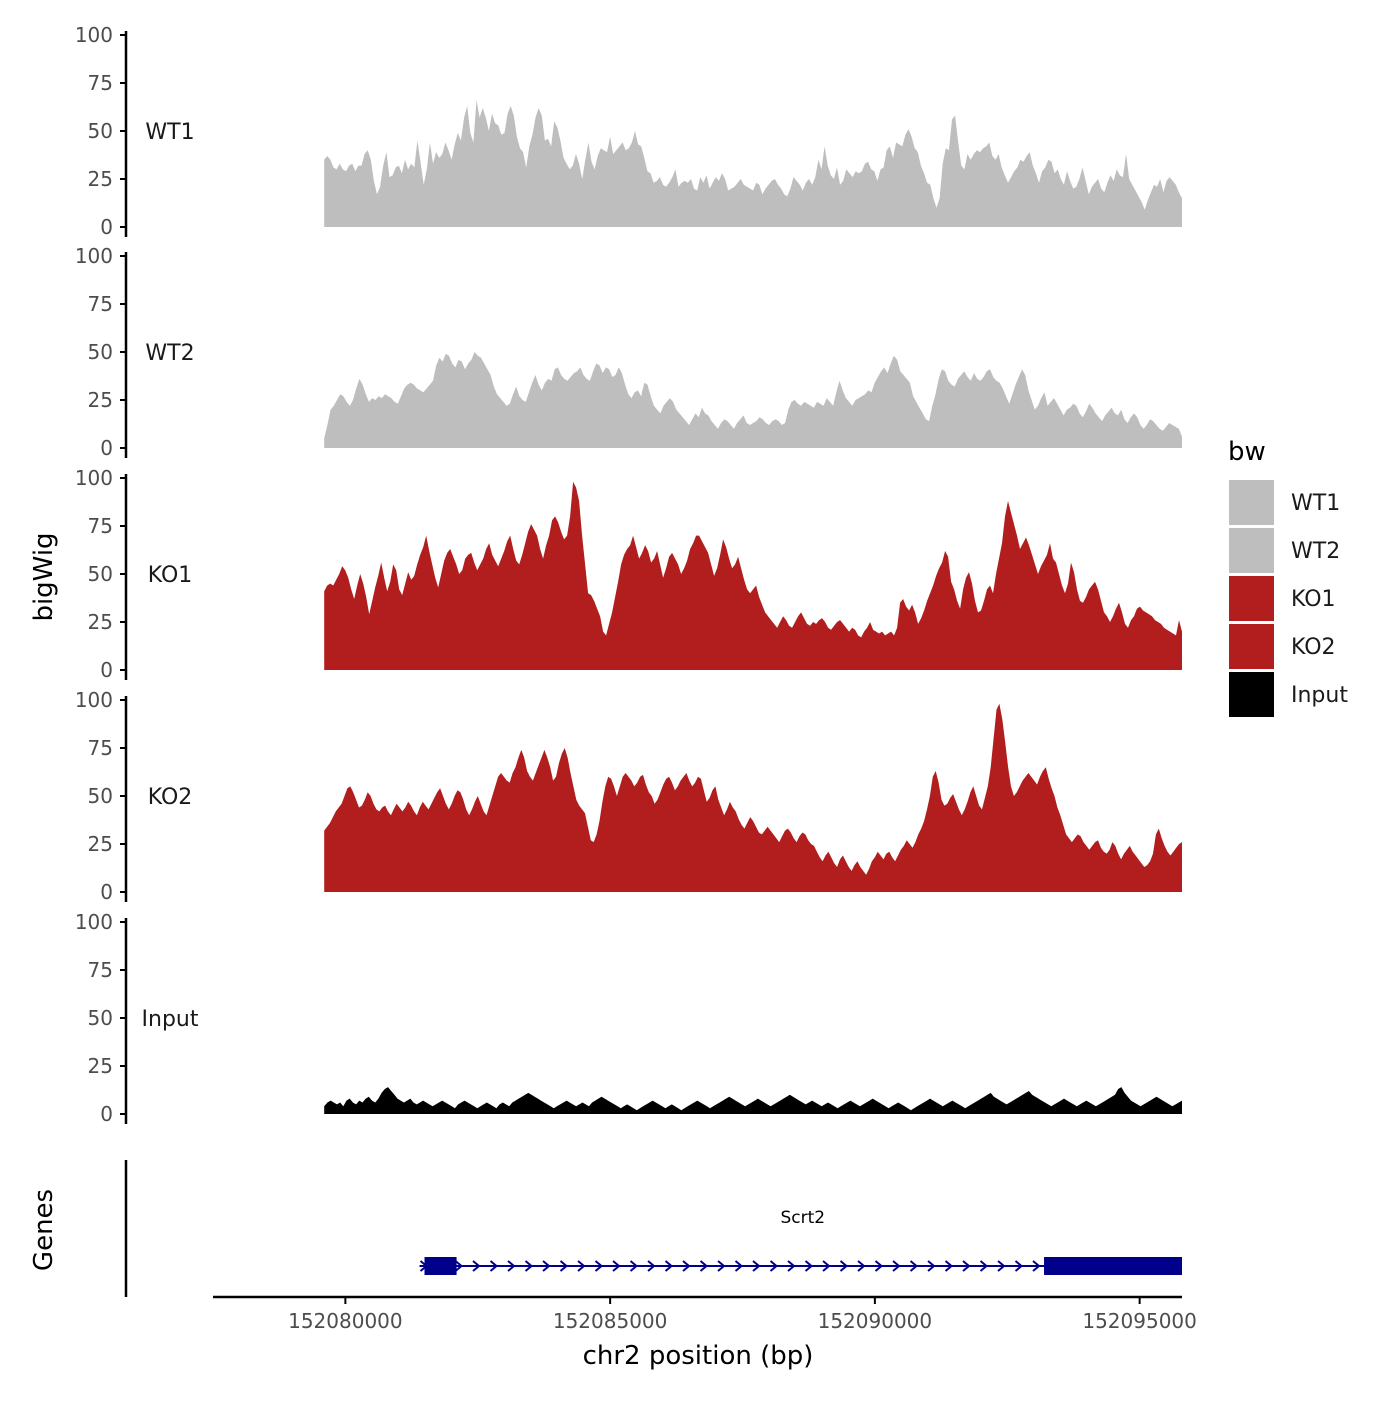  What do you see at coordinates (753, 797) in the screenshot?
I see `signal-area-ko2` at bounding box center [753, 797].